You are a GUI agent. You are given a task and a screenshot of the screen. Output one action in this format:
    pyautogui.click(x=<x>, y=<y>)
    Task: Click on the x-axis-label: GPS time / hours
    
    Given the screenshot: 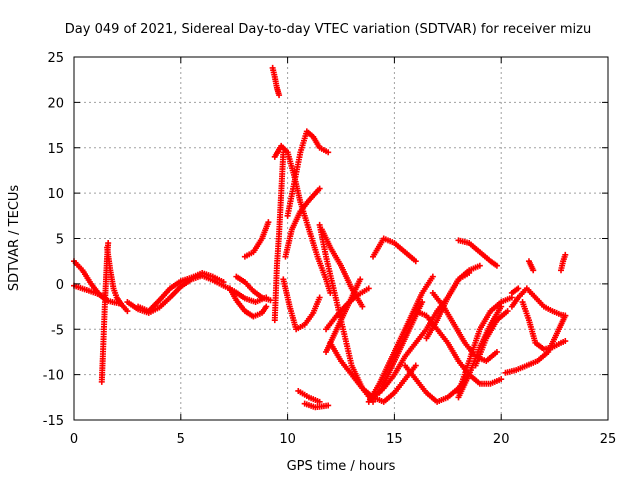 What is the action you would take?
    pyautogui.click(x=341, y=466)
    